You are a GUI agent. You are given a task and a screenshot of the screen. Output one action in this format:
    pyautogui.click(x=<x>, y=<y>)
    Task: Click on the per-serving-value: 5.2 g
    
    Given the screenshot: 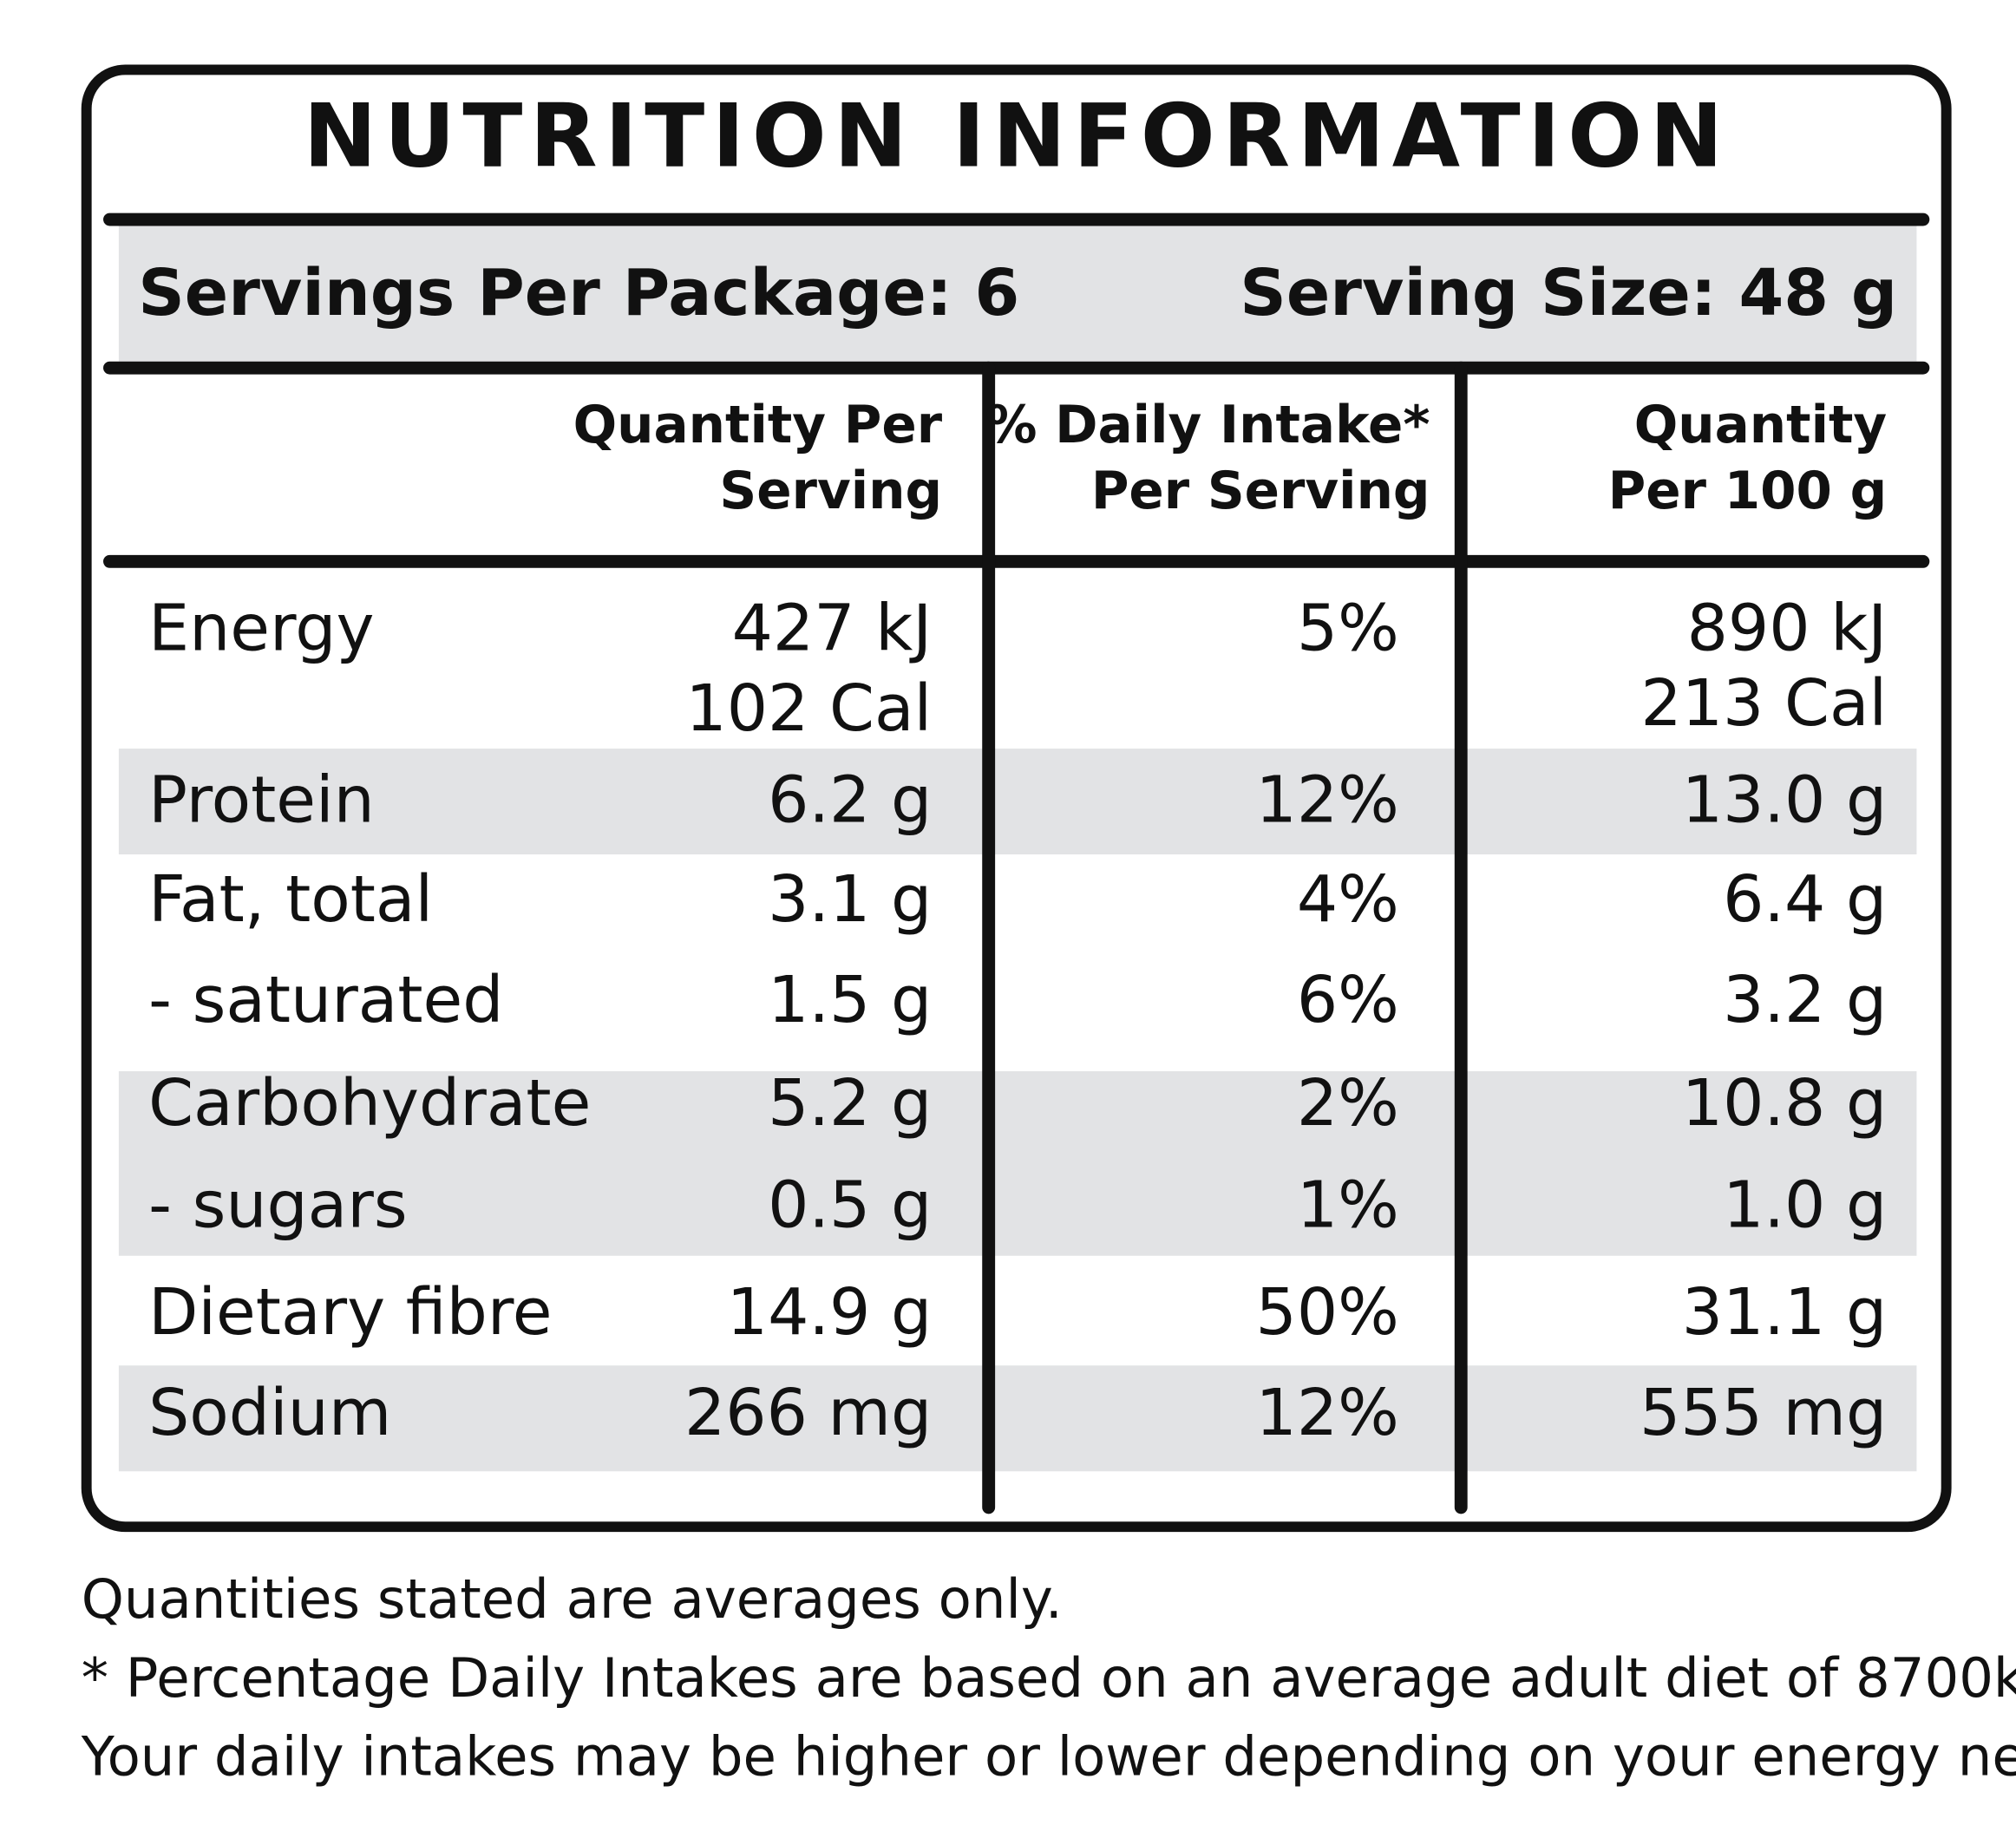 What is the action you would take?
    pyautogui.click(x=850, y=1103)
    